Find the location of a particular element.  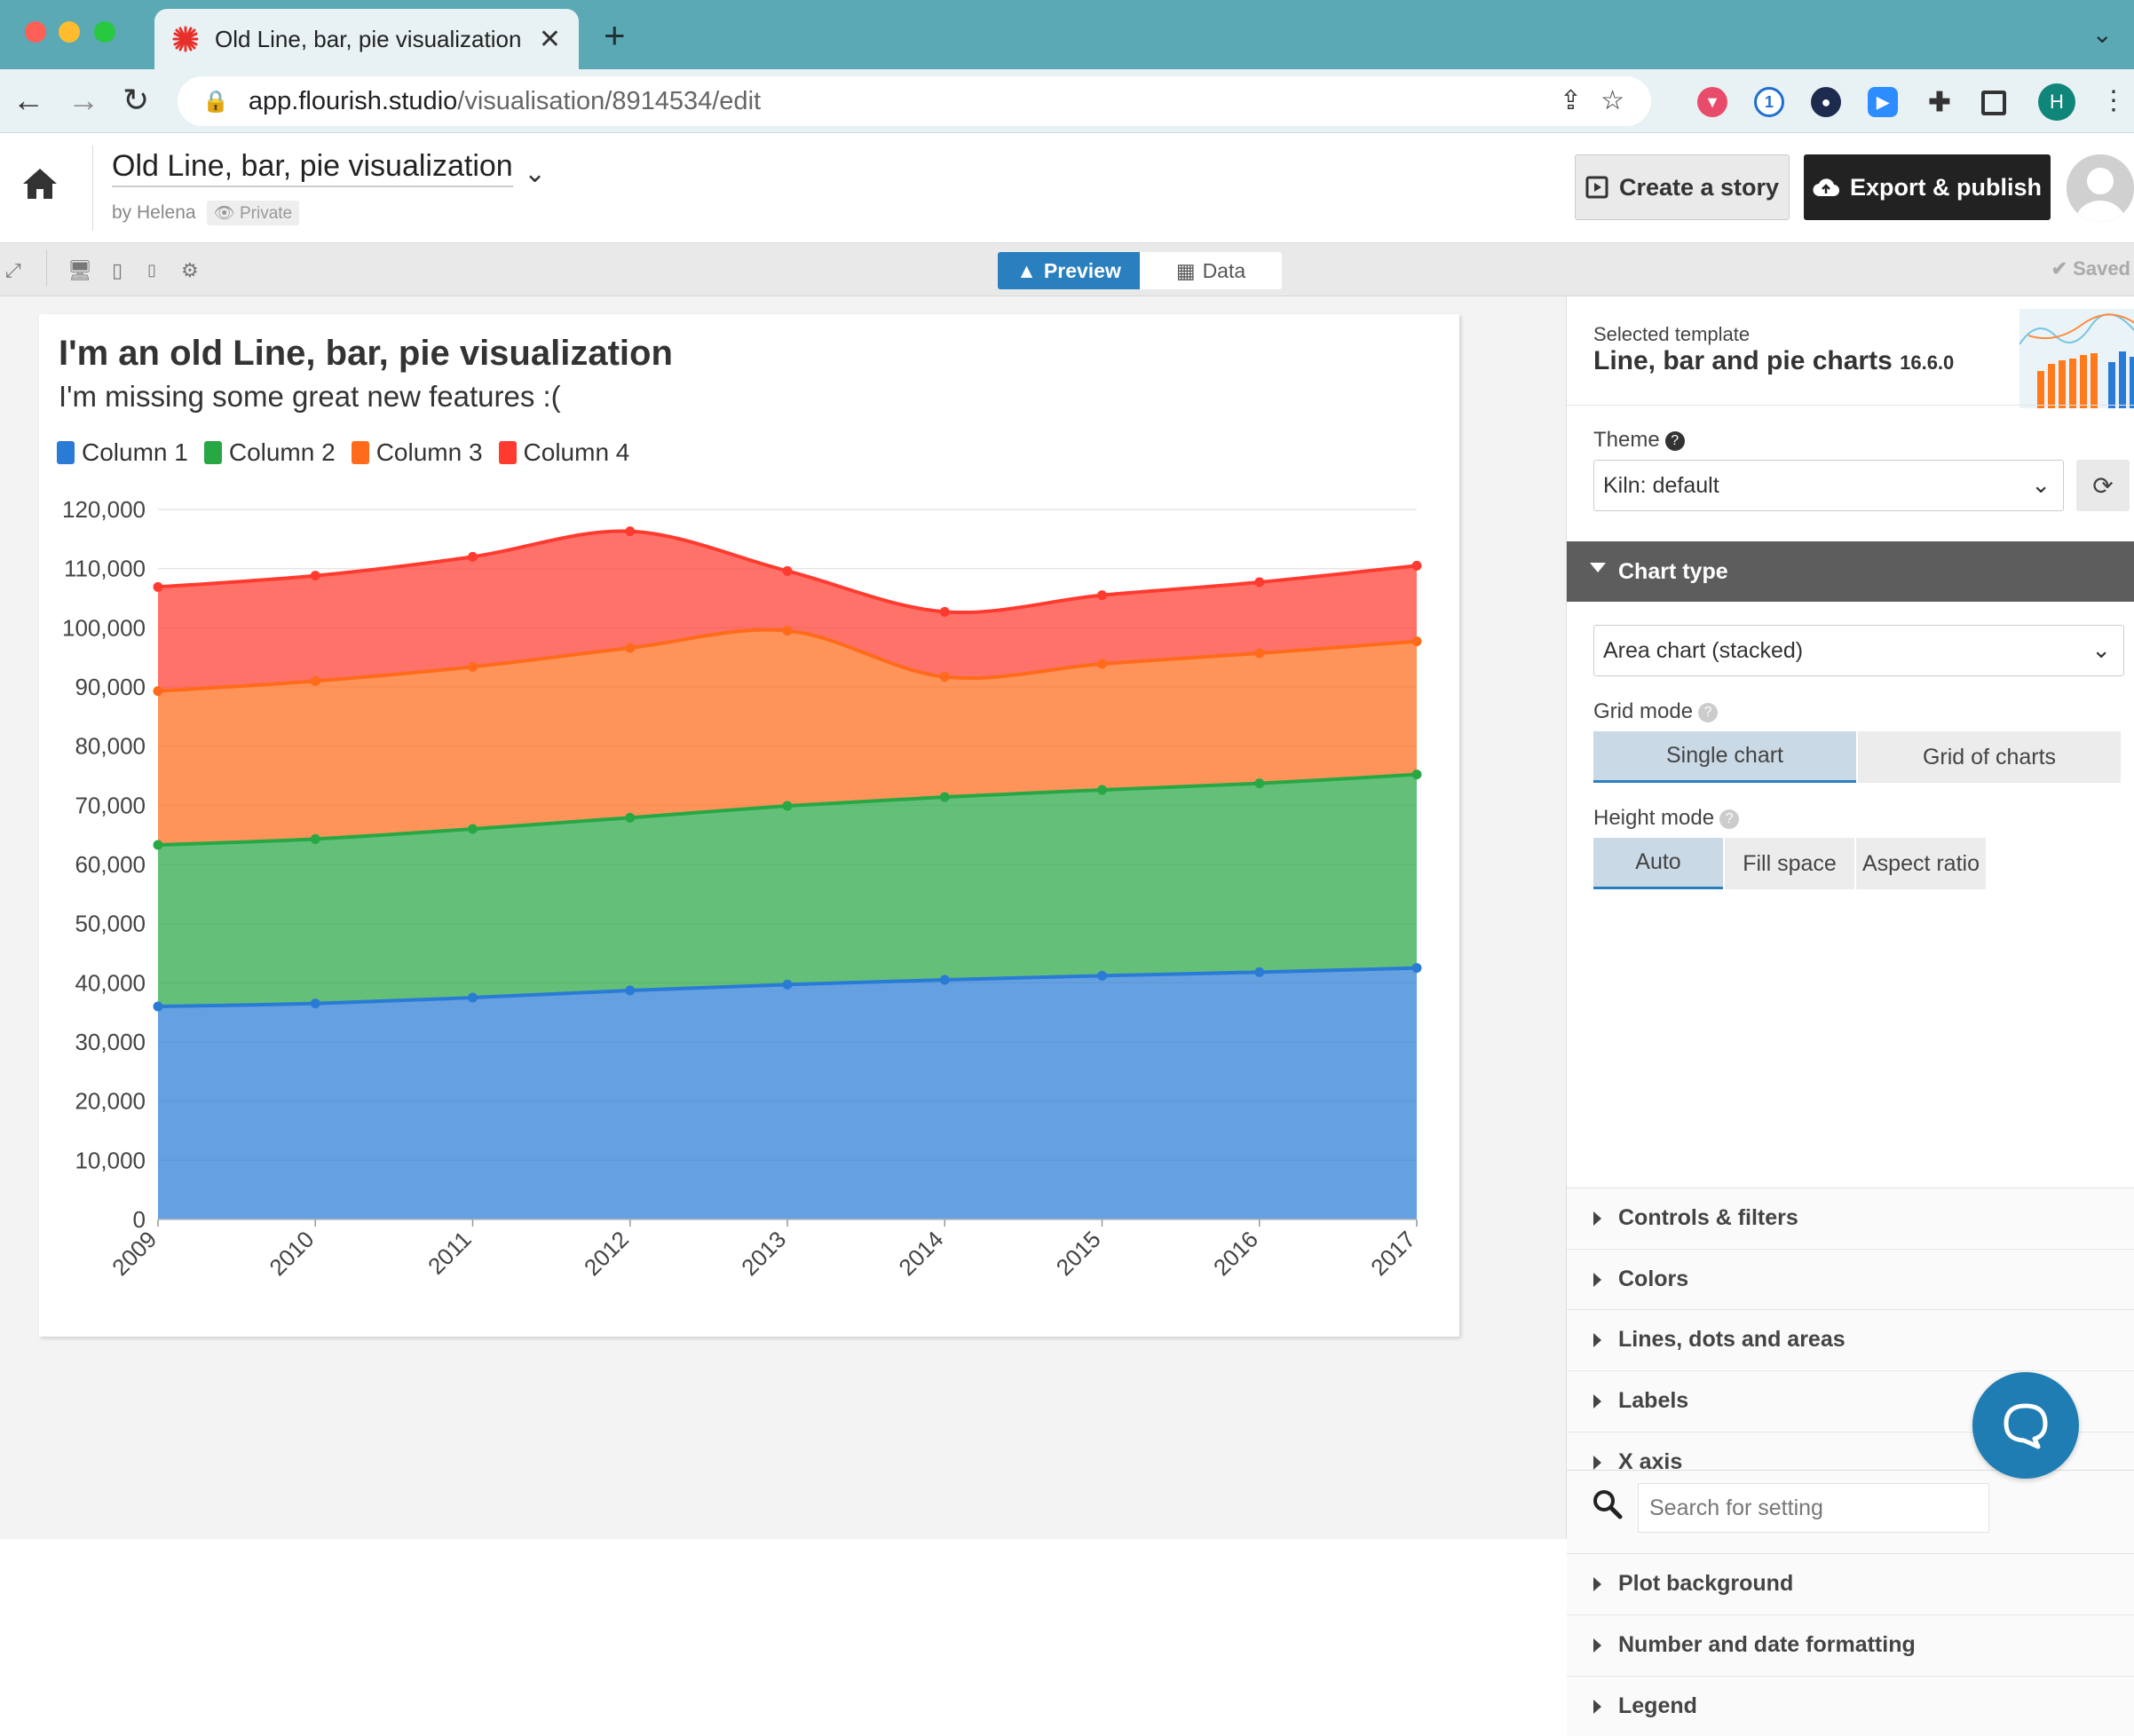

side-panel-icon is located at coordinates (1994, 103).